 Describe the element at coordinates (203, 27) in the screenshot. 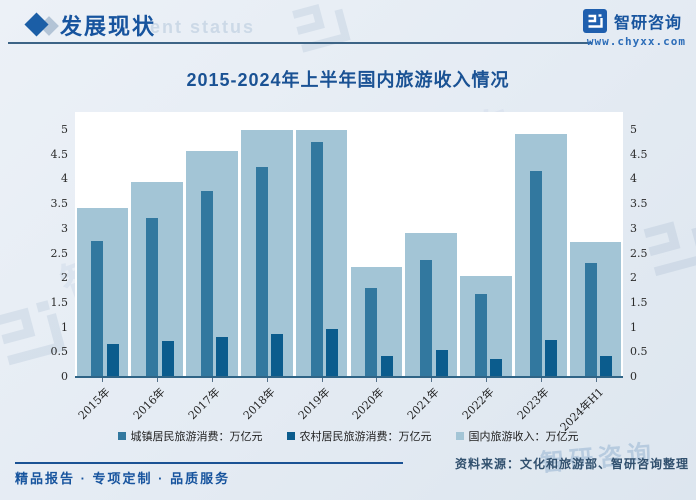

I see `section-title-ghost: ent status` at that location.